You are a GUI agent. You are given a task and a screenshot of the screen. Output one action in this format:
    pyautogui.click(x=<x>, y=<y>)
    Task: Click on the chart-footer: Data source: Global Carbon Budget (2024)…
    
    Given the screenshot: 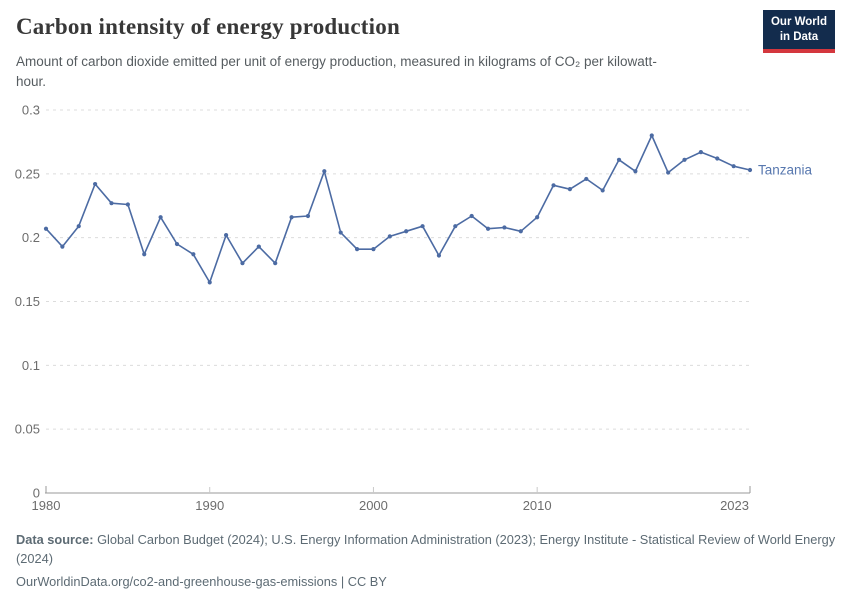 What is the action you would take?
    pyautogui.click(x=426, y=561)
    